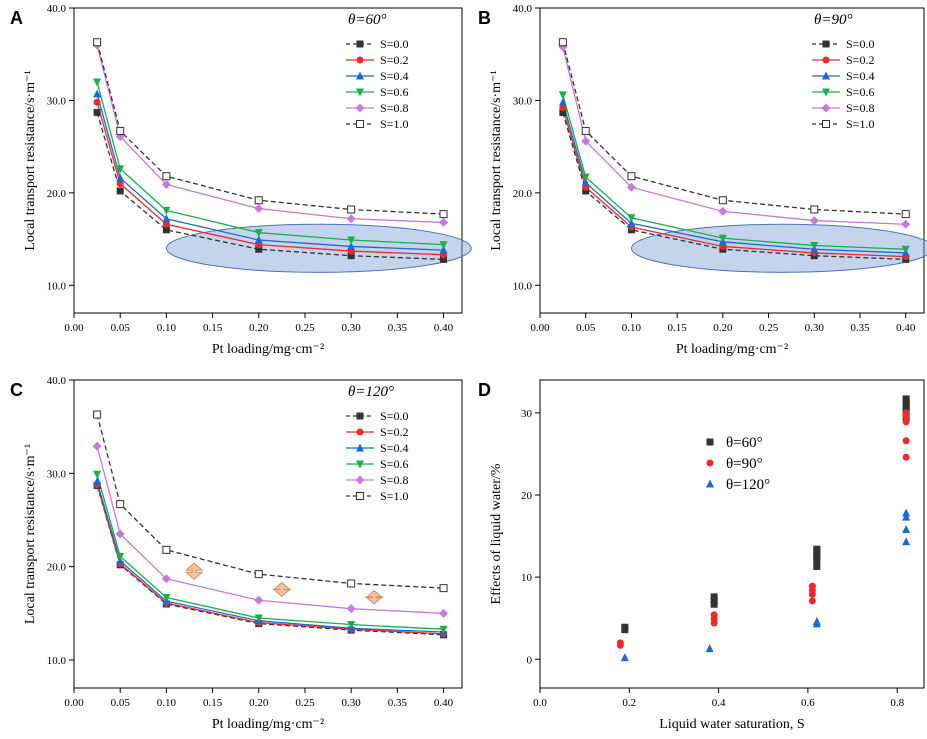 The image size is (927, 739). I want to click on y-tick-label: 20.0, so click(523, 194).